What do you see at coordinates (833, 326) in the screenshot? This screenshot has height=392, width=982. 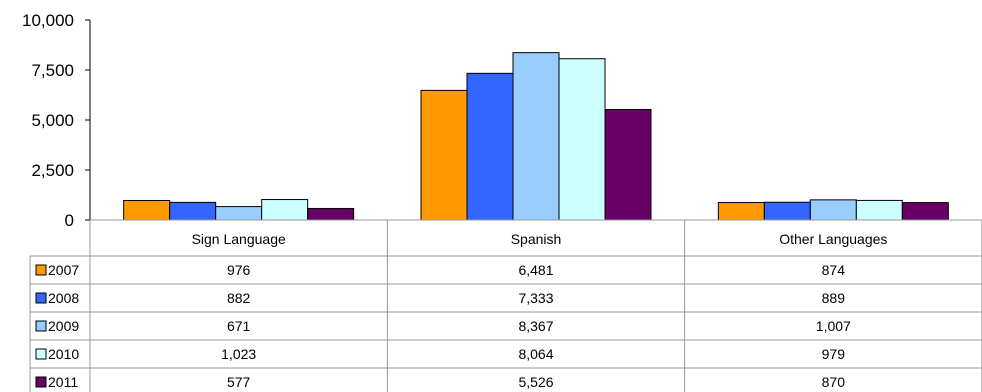 I see `data-label: 1,007` at bounding box center [833, 326].